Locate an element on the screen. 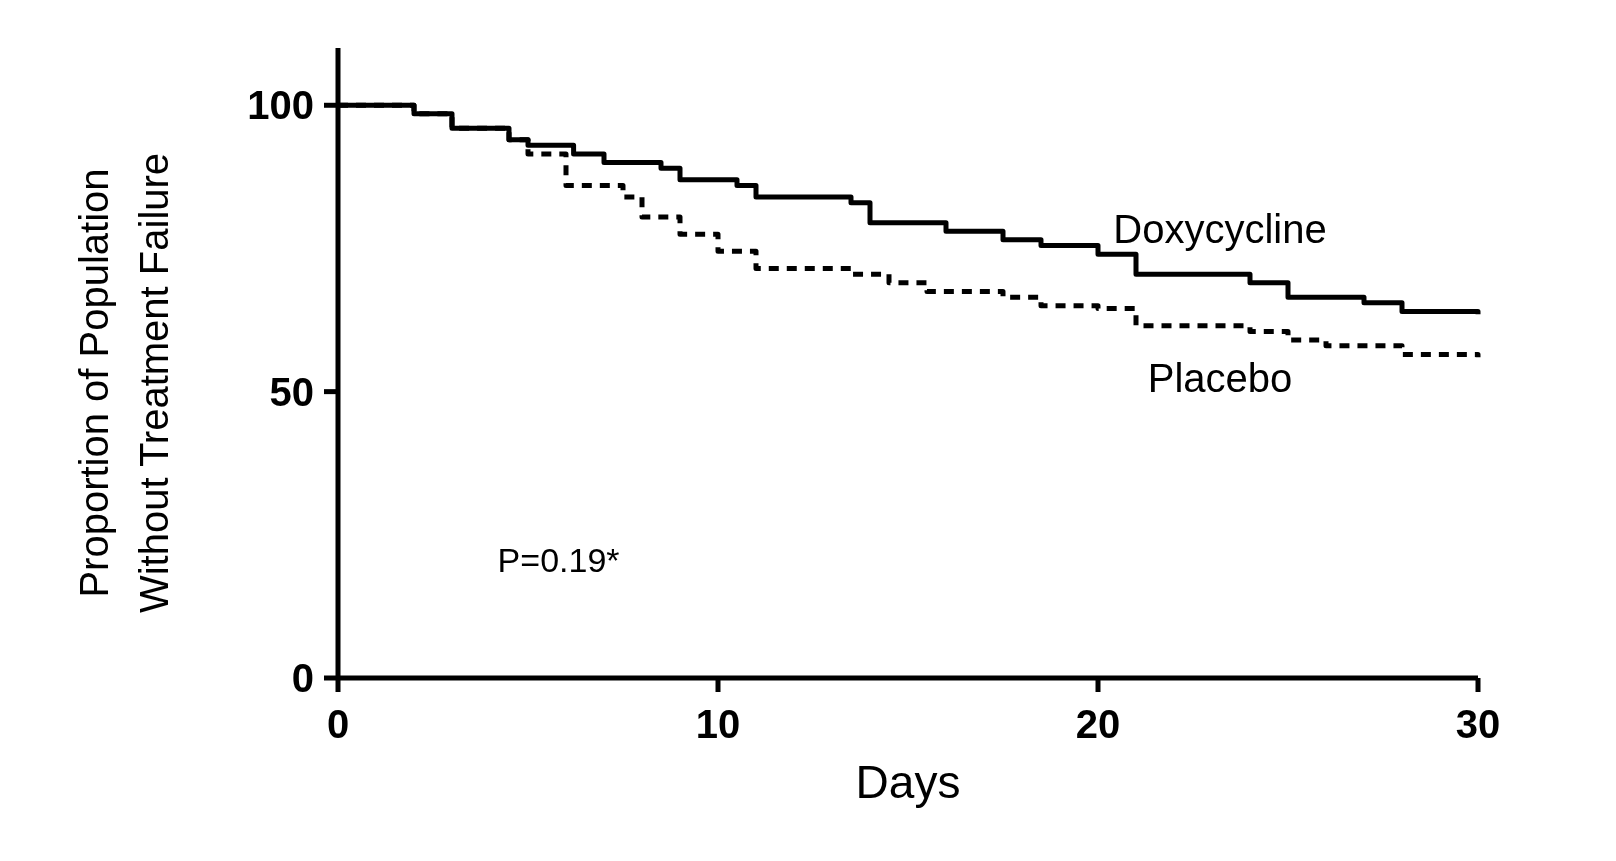 Image resolution: width=1616 pixels, height=861 pixels. series-label: Placebo is located at coordinates (1220, 377).